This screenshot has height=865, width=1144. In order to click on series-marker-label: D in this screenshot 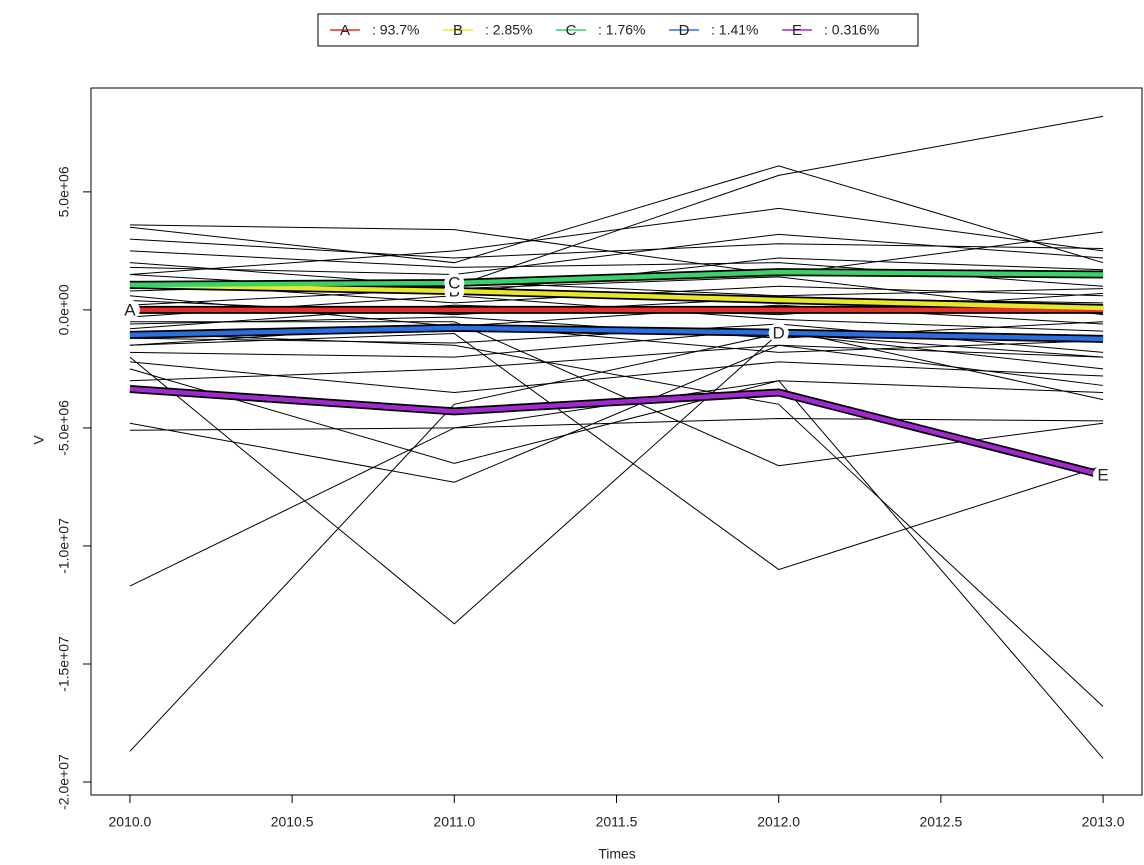, I will do `click(779, 332)`.